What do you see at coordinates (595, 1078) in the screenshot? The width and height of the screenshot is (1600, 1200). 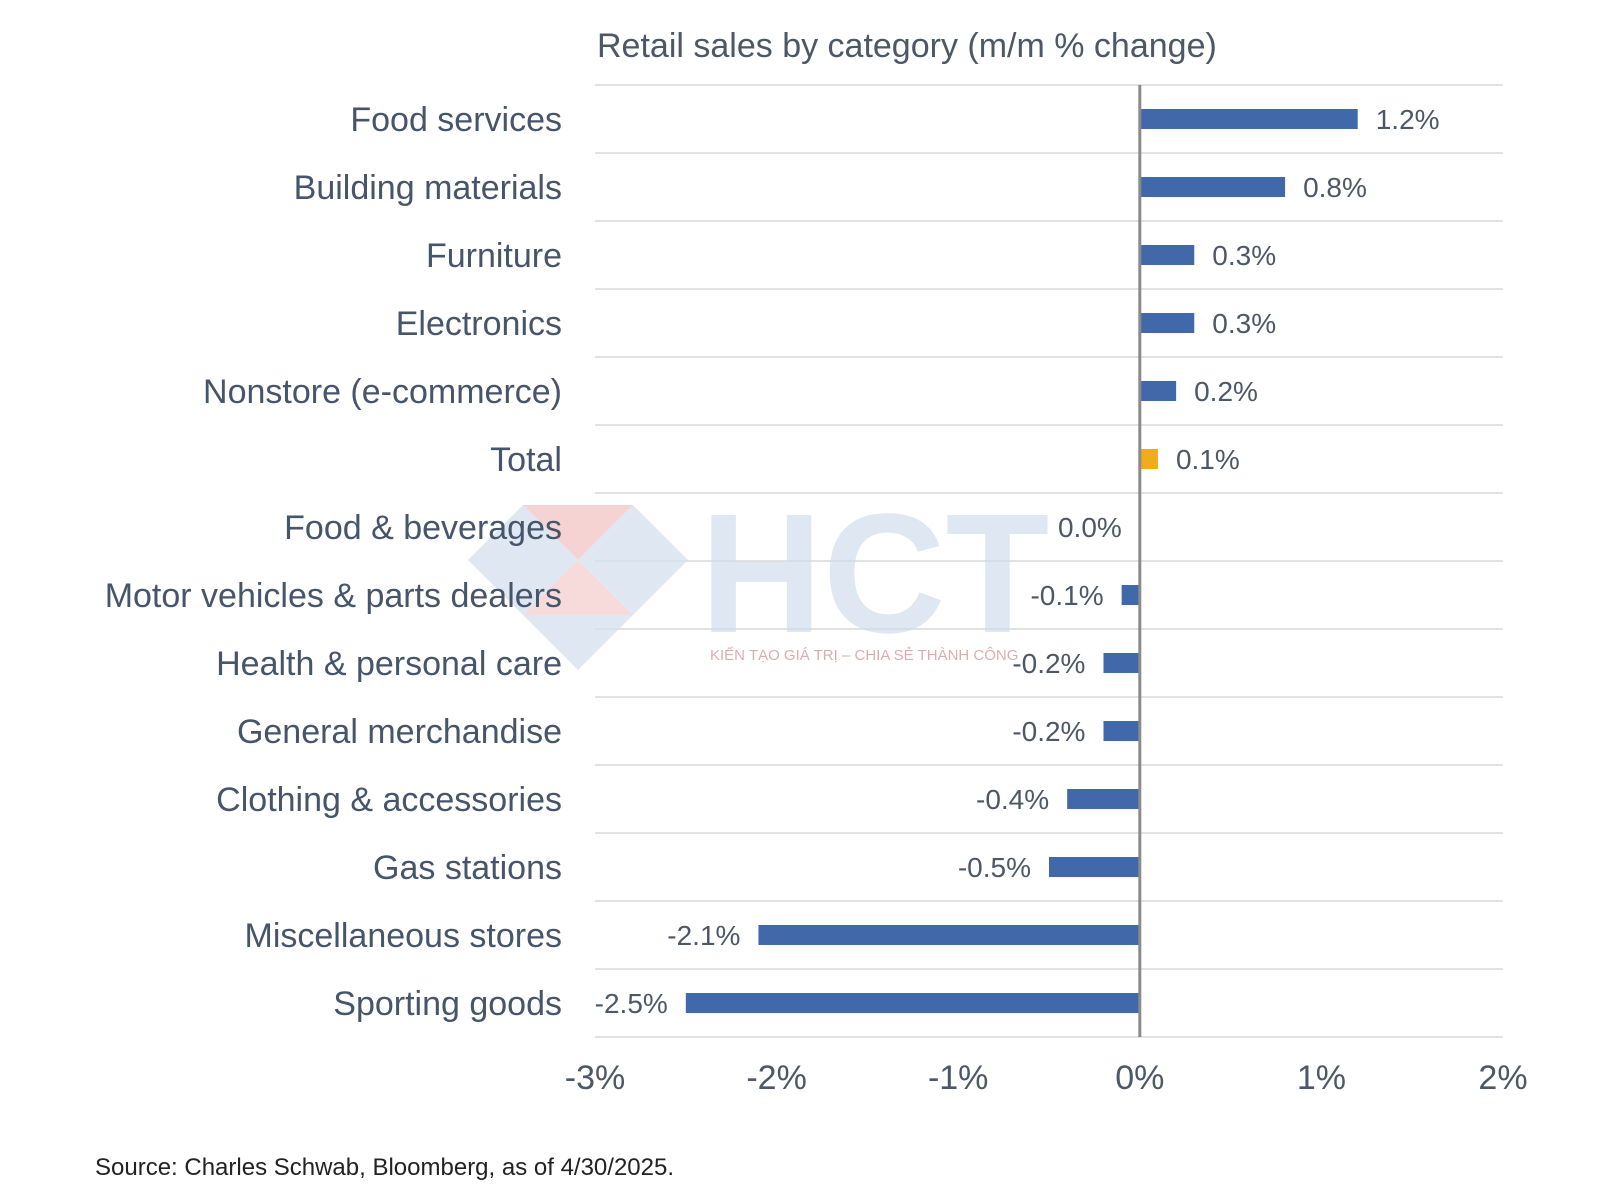 I see `x-tick-label: -3%` at bounding box center [595, 1078].